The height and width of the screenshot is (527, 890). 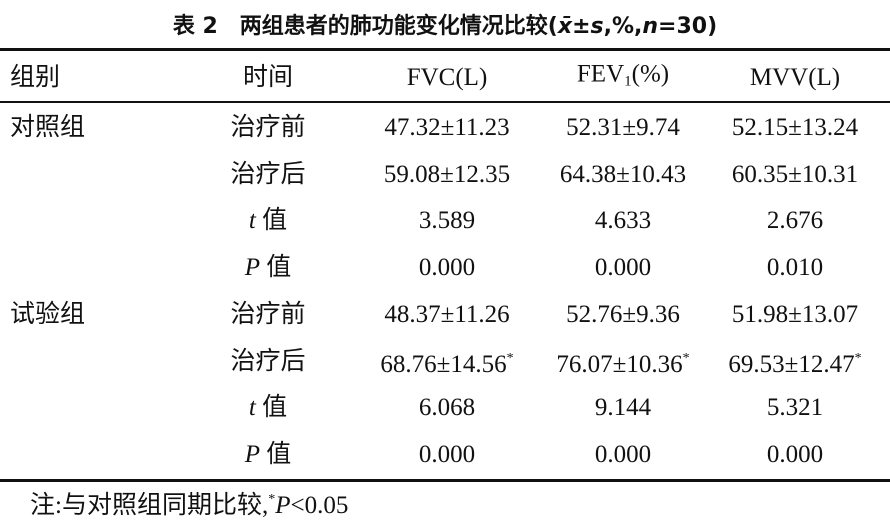 I want to click on header-cell: 组别, so click(x=35, y=78).